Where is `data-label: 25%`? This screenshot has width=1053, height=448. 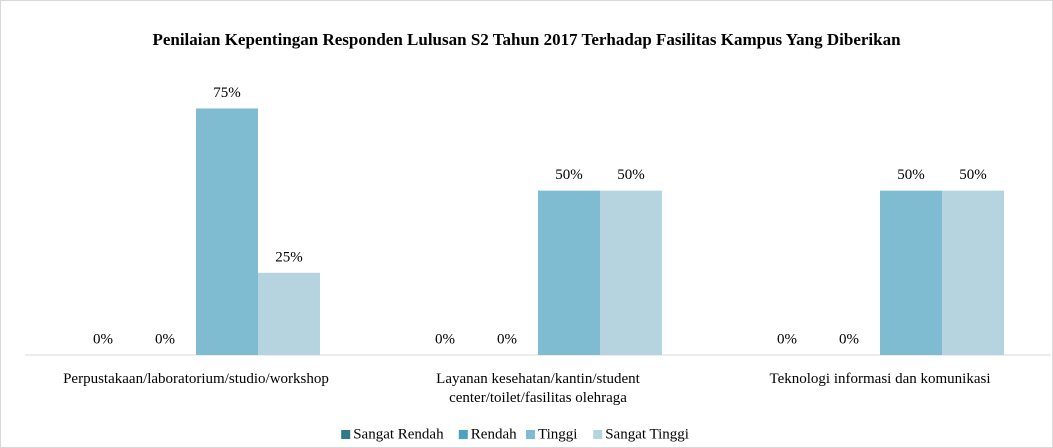
data-label: 25% is located at coordinates (289, 257).